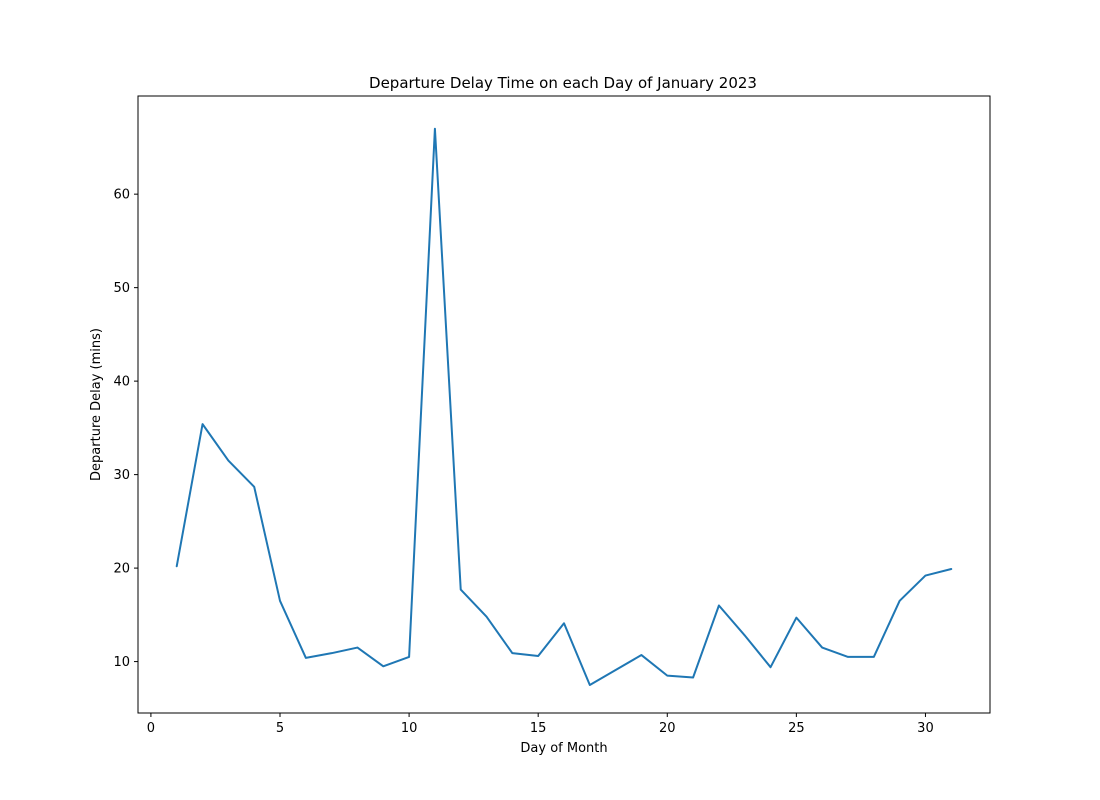 The height and width of the screenshot is (800, 1100). Describe the element at coordinates (125, 429) in the screenshot. I see `y-axis-ticks: 10 20 30 40 50 60` at that location.